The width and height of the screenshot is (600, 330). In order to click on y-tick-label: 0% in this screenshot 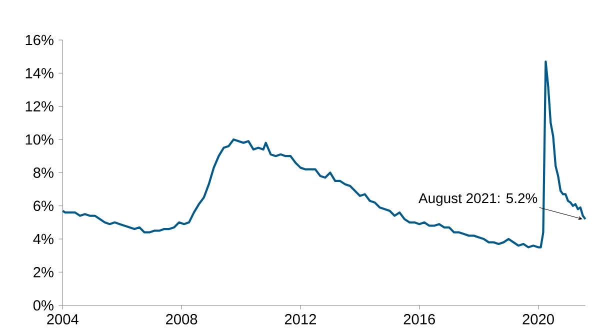, I will do `click(43, 305)`.